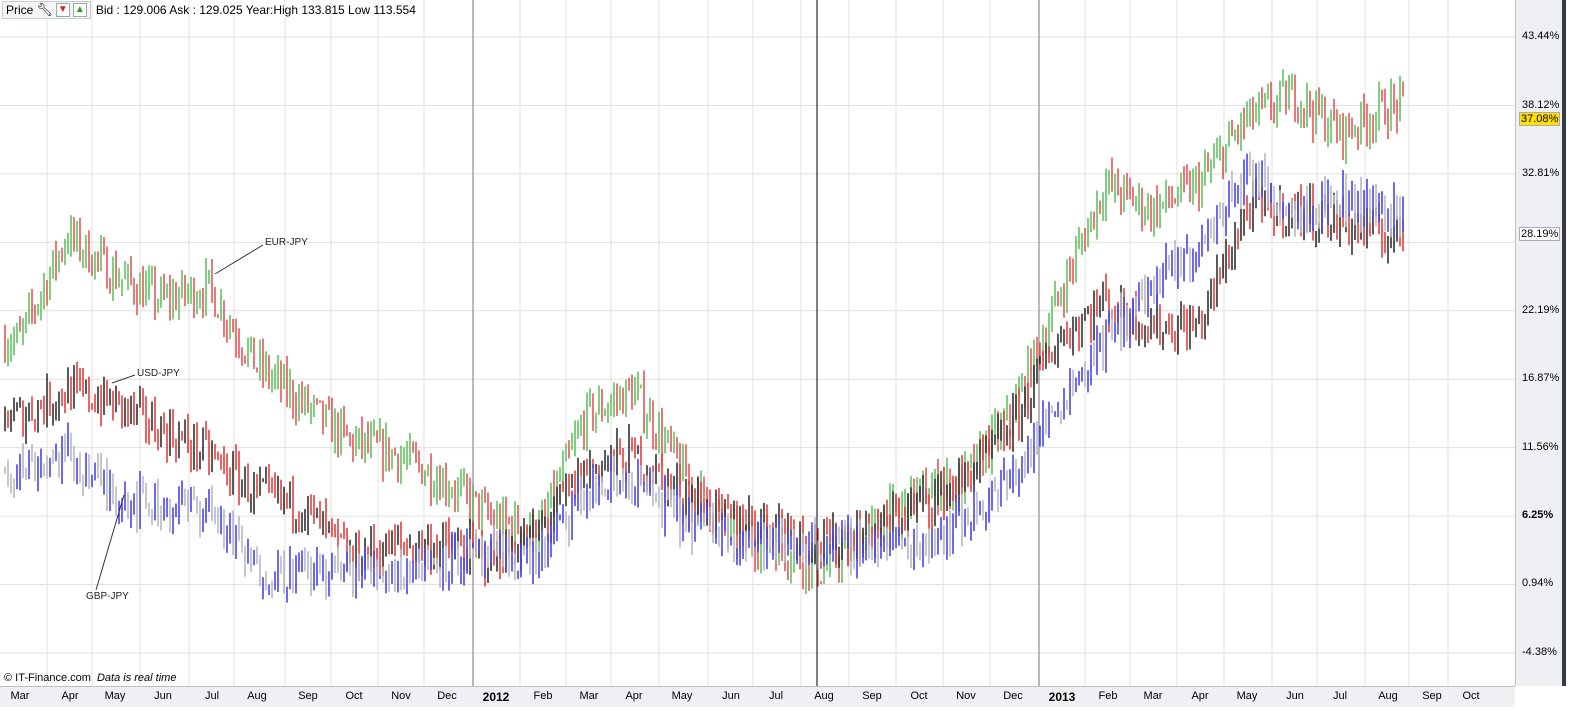 The height and width of the screenshot is (710, 1576). I want to click on scrollbar-edge, so click(1564, 343).